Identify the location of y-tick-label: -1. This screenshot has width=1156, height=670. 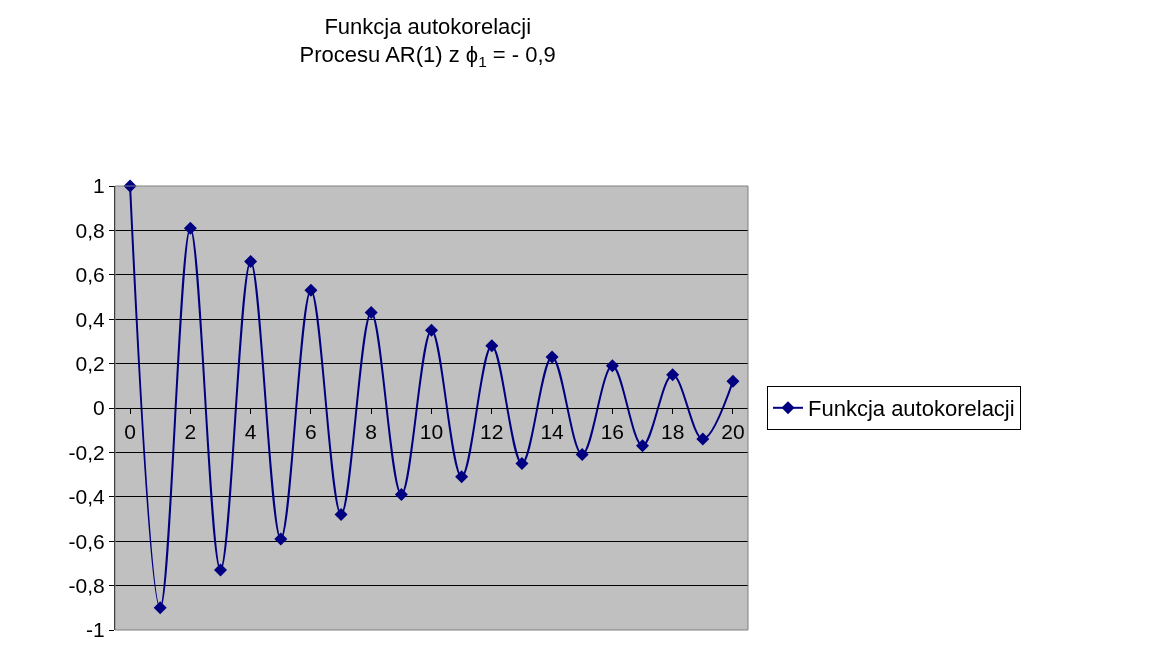
(95, 630).